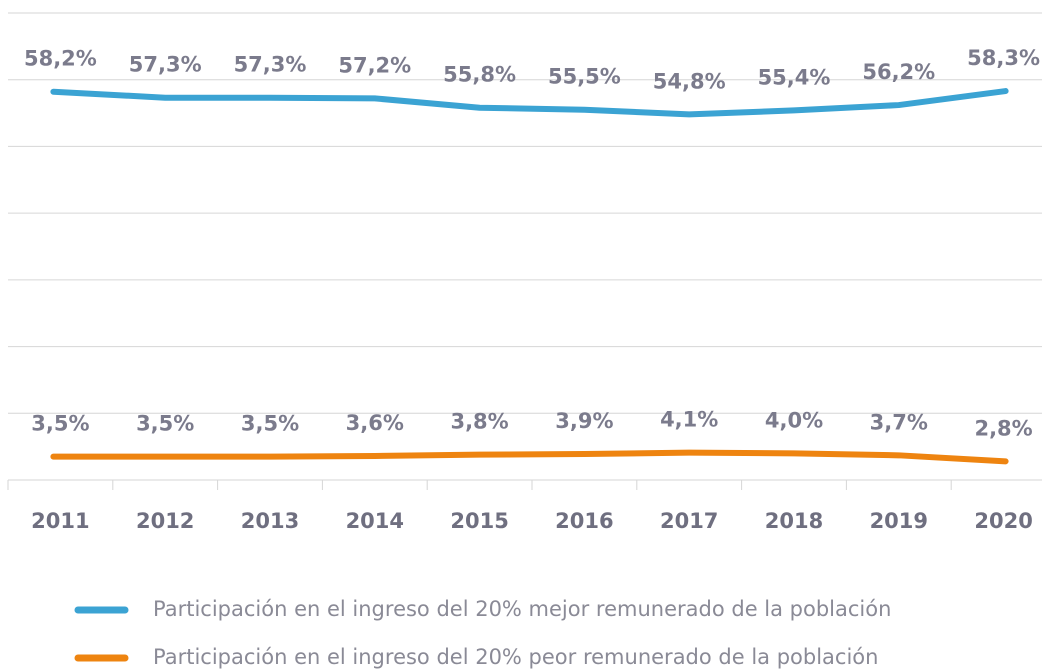 The width and height of the screenshot is (1042, 671). What do you see at coordinates (60, 521) in the screenshot?
I see `x-tick-label: 2011` at bounding box center [60, 521].